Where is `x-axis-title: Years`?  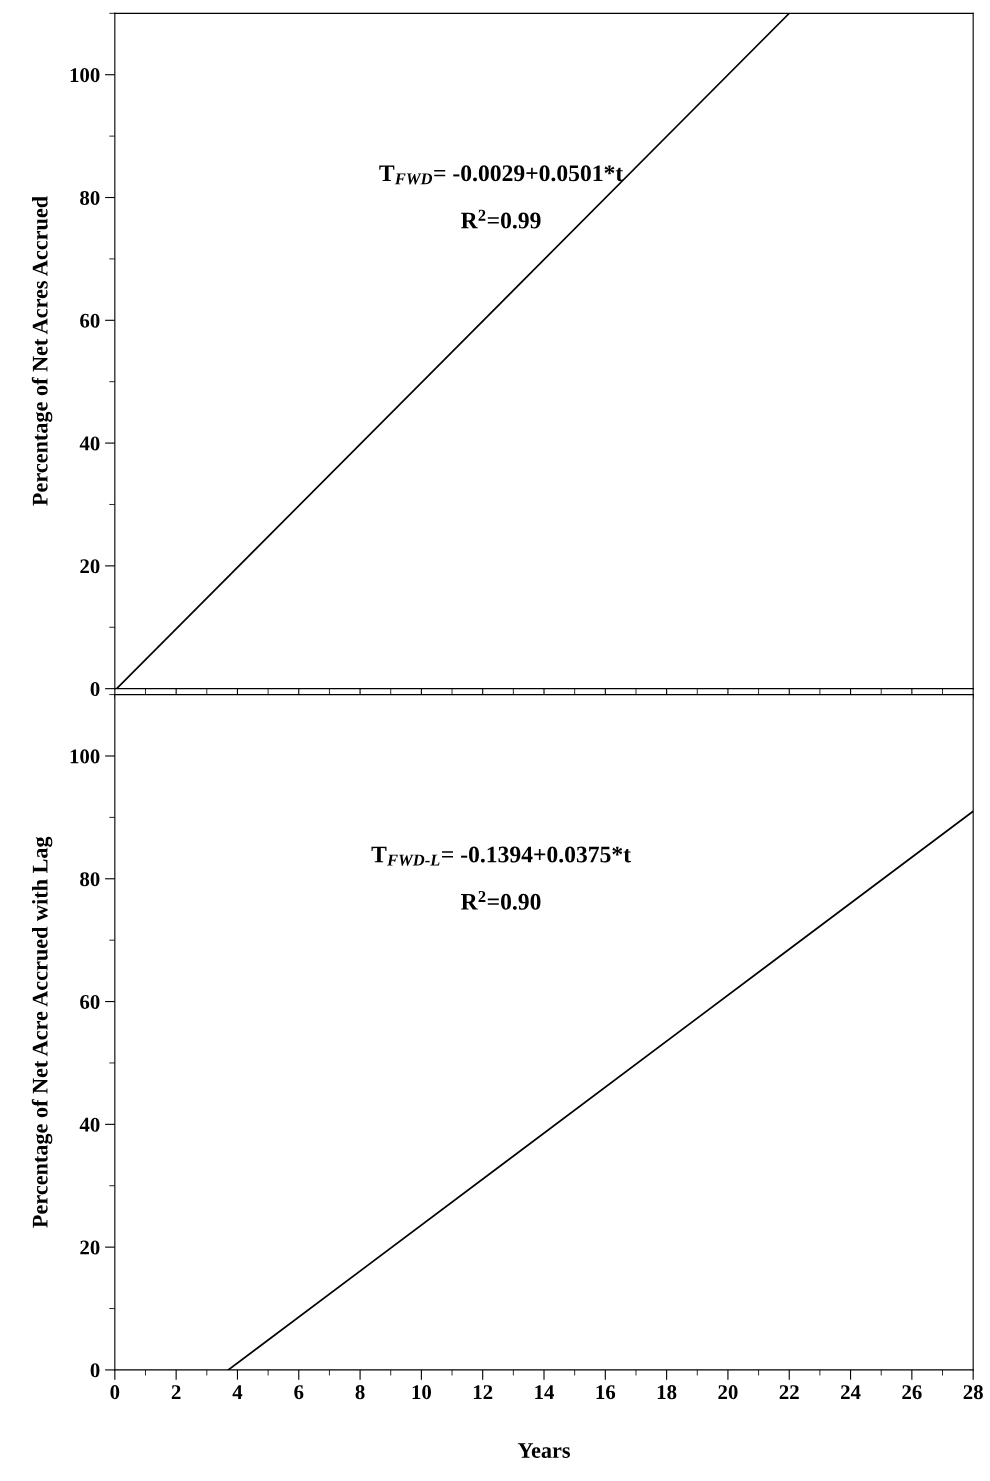
x-axis-title: Years is located at coordinates (543, 1450).